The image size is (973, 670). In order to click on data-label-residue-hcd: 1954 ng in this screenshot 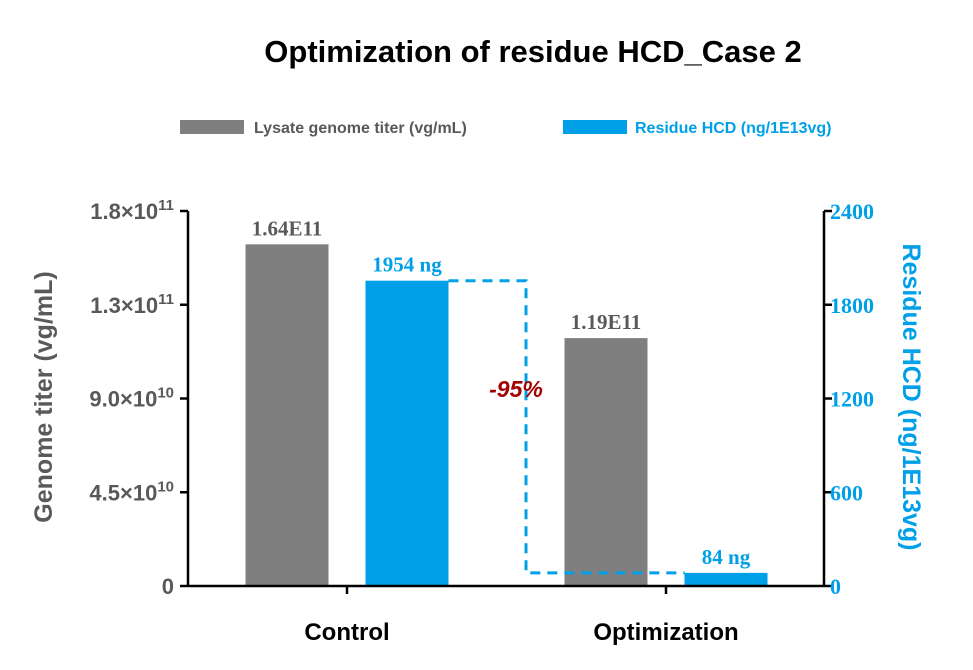, I will do `click(407, 265)`.